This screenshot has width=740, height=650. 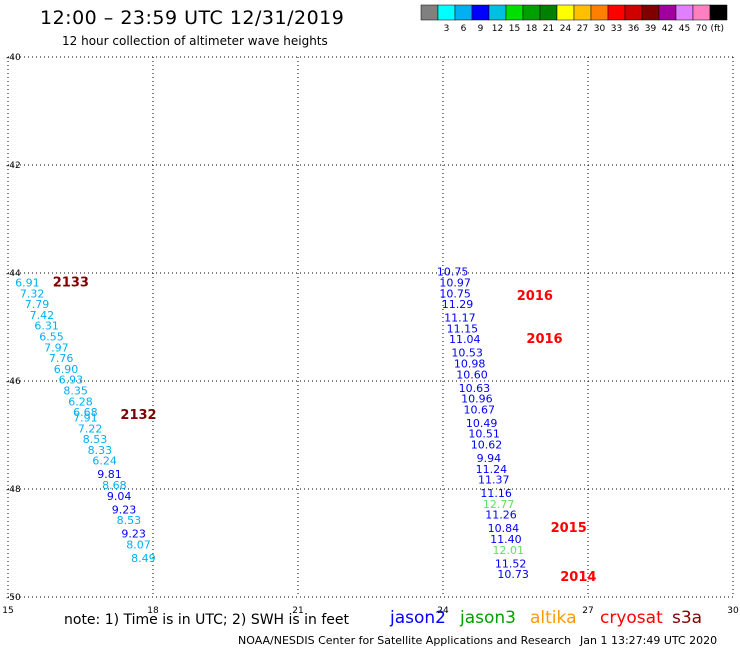 I want to click on colorbar-label: 3, so click(x=447, y=29).